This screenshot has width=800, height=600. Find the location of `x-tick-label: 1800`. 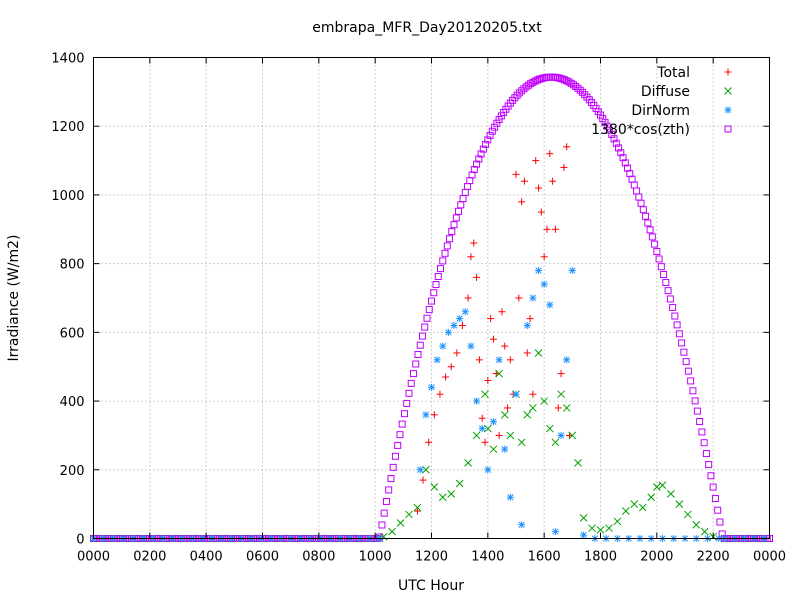

x-tick-label: 1800 is located at coordinates (600, 557).